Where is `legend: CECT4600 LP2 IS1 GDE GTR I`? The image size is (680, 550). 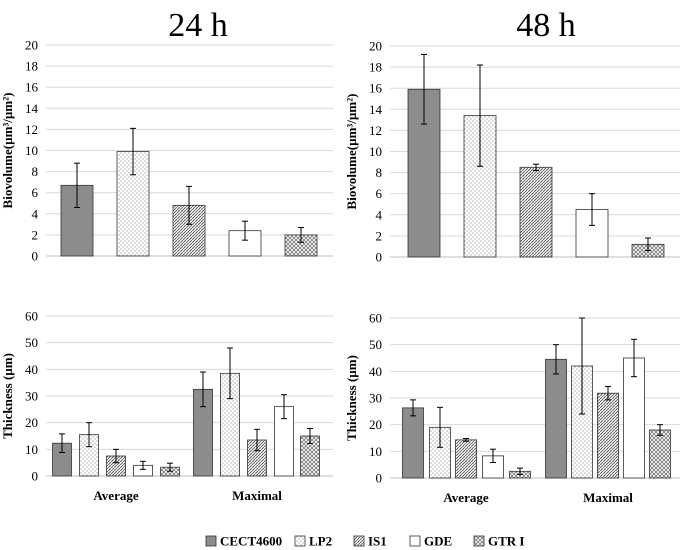 legend: CECT4600 LP2 IS1 GDE GTR I is located at coordinates (364, 541).